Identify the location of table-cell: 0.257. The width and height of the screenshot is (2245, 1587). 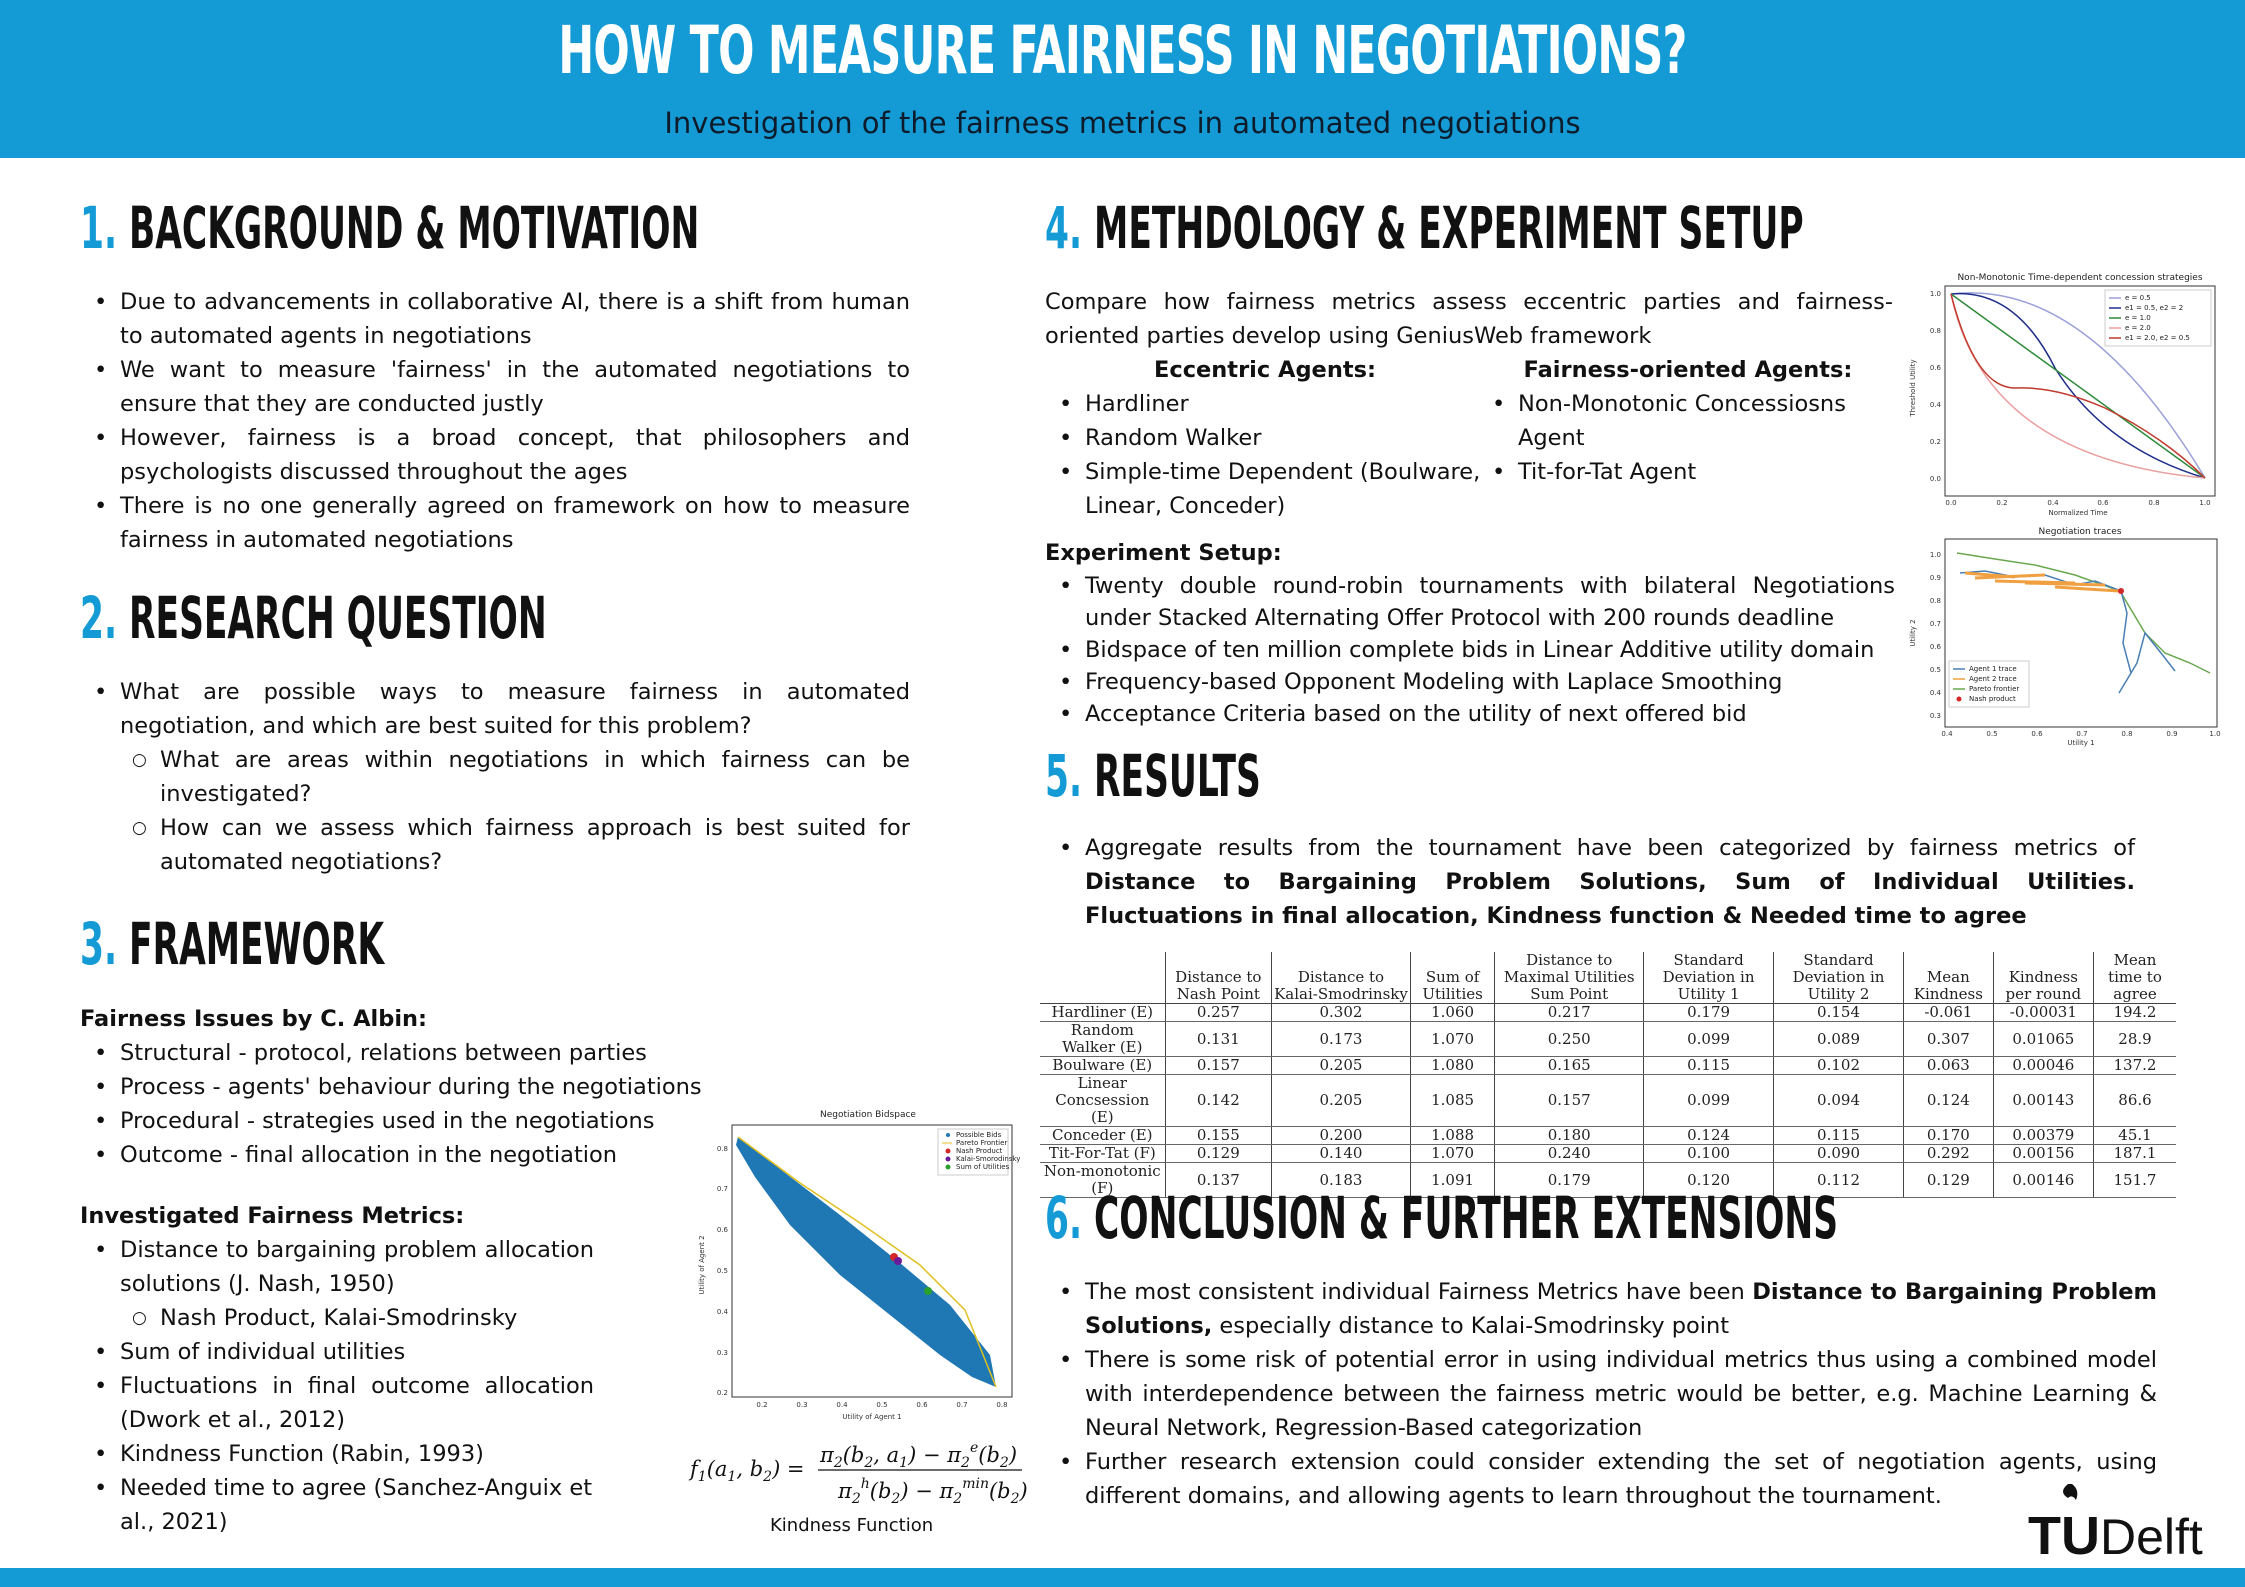
(1219, 1012).